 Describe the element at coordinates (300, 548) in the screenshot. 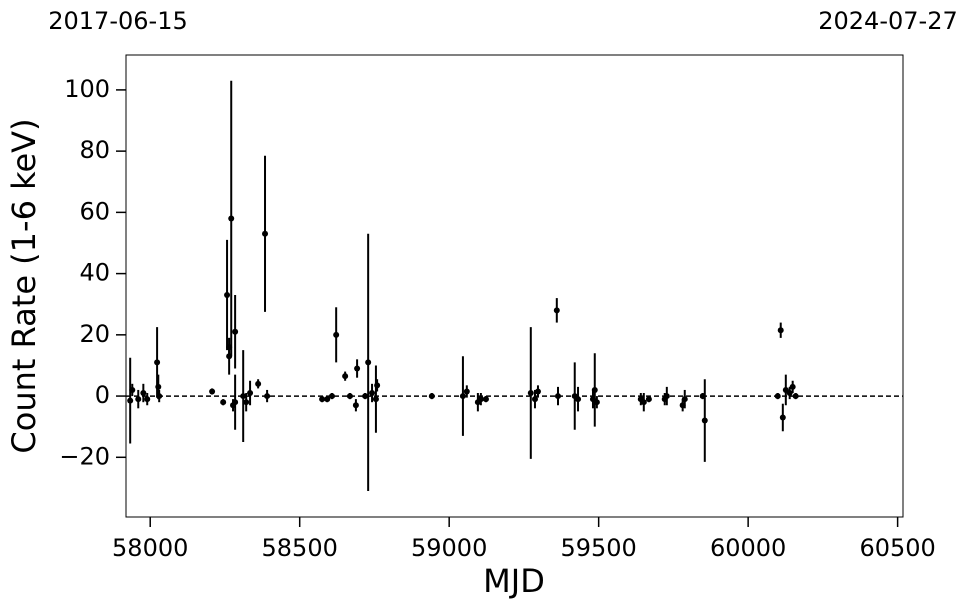

I see `x-tick-label: 58500` at that location.